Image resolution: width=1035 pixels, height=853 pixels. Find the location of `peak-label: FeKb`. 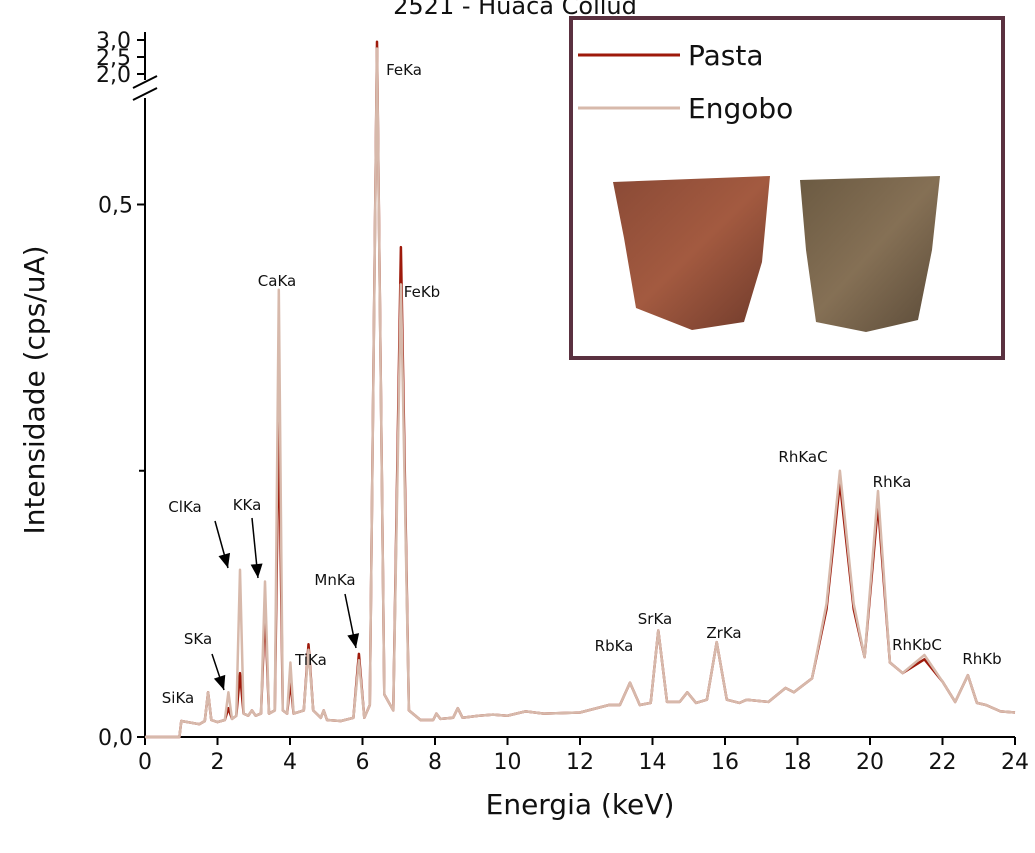

peak-label: FeKb is located at coordinates (422, 292).